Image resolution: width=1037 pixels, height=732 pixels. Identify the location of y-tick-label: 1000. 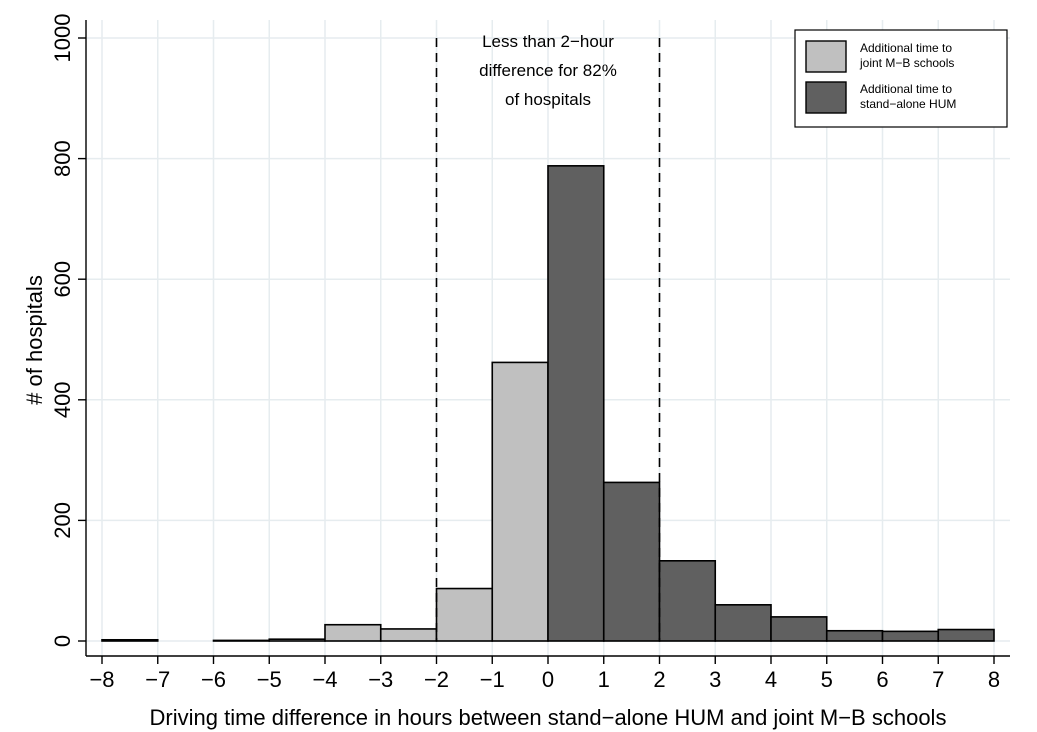
(62, 38).